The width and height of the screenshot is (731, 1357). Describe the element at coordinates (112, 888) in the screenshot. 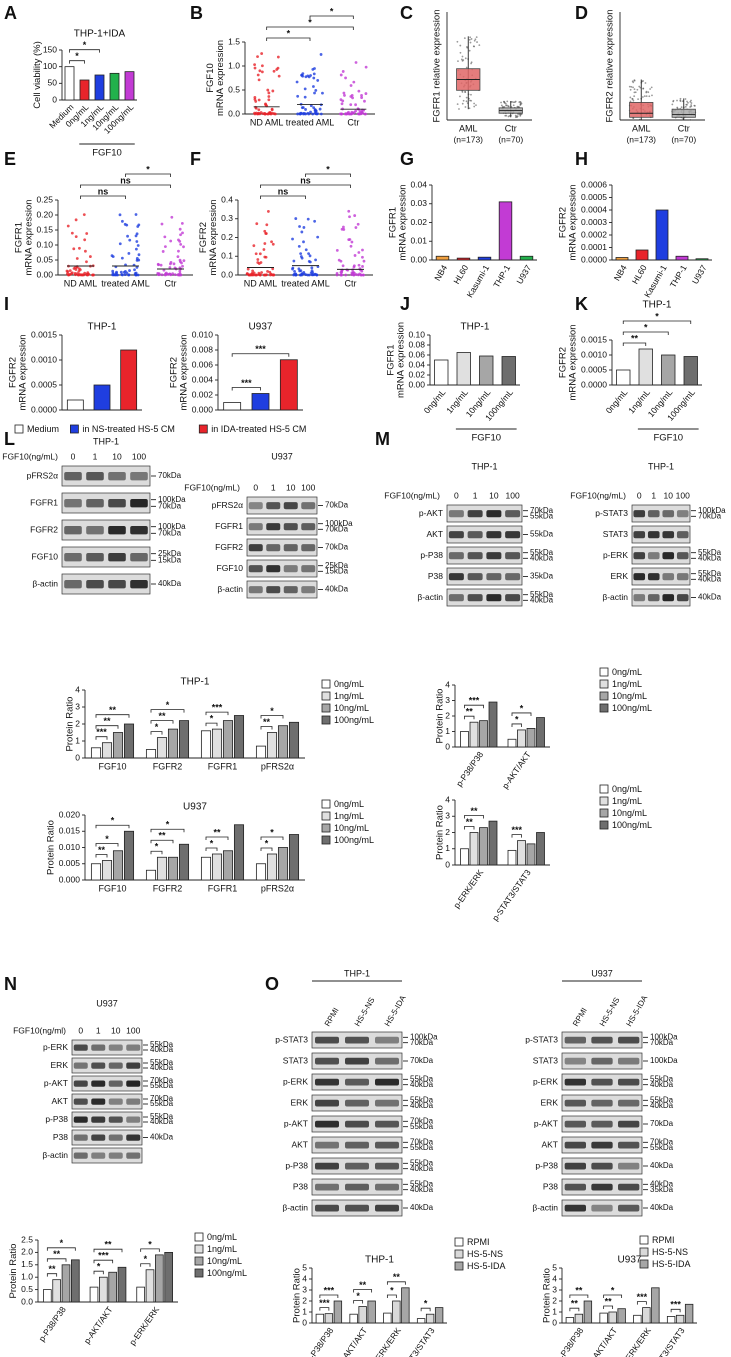

I see `x-tick-label: FGF10` at that location.